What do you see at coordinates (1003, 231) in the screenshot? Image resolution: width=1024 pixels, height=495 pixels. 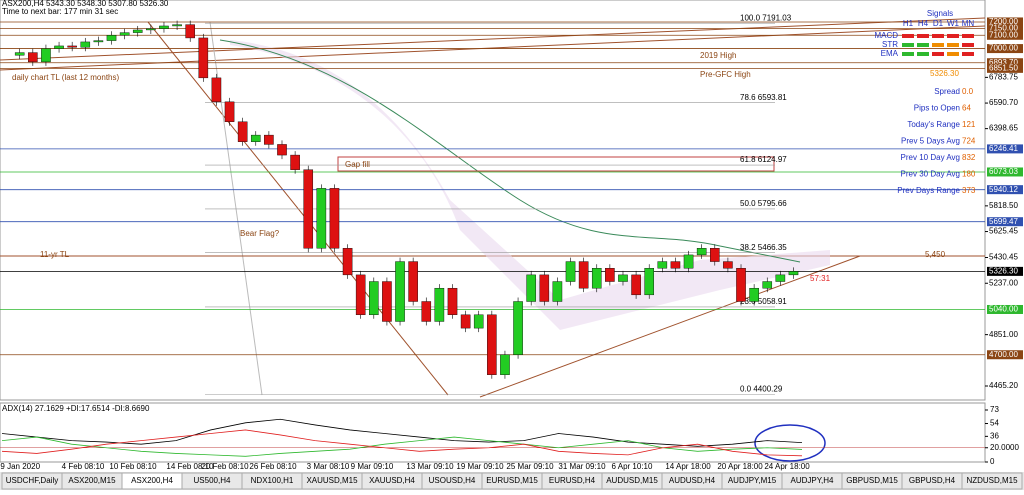 I see `y-tick-label: 5625.45` at bounding box center [1003, 231].